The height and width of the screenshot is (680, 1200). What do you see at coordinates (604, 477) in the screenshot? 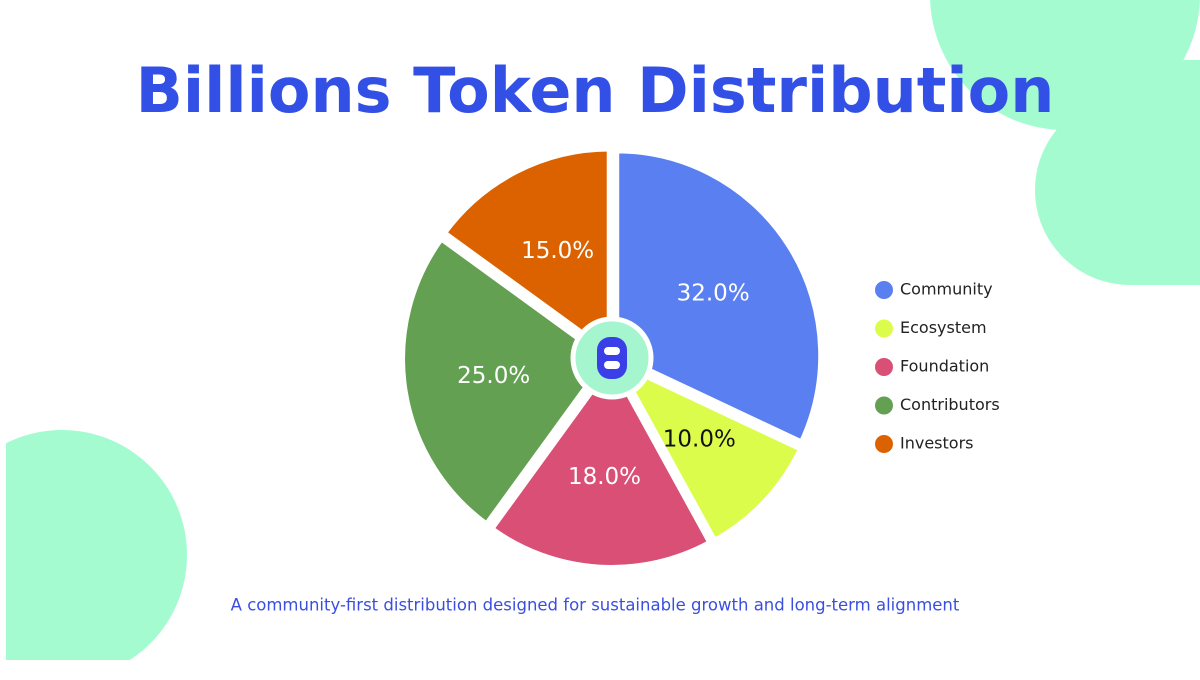
I see `value-label: 18.0%` at bounding box center [604, 477].